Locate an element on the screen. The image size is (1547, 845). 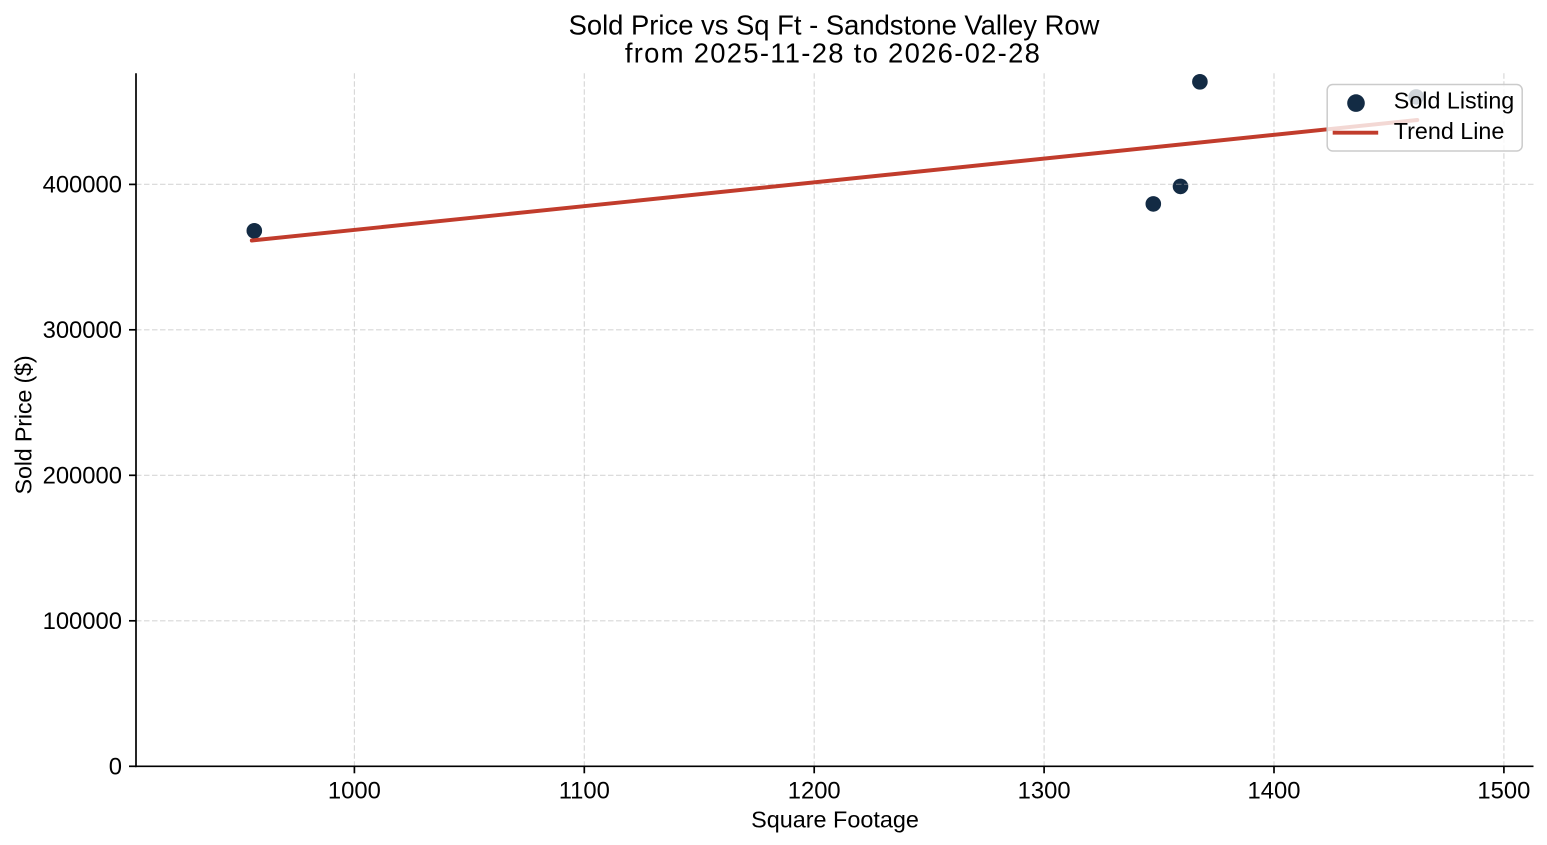
svg-text: Sold Price ($) is located at coordinates (24, 425).